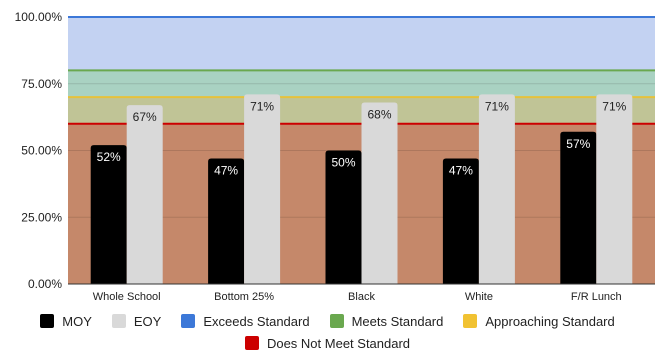 The image size is (655, 352). Describe the element at coordinates (479, 297) in the screenshot. I see `x-category-label-3: White` at that location.